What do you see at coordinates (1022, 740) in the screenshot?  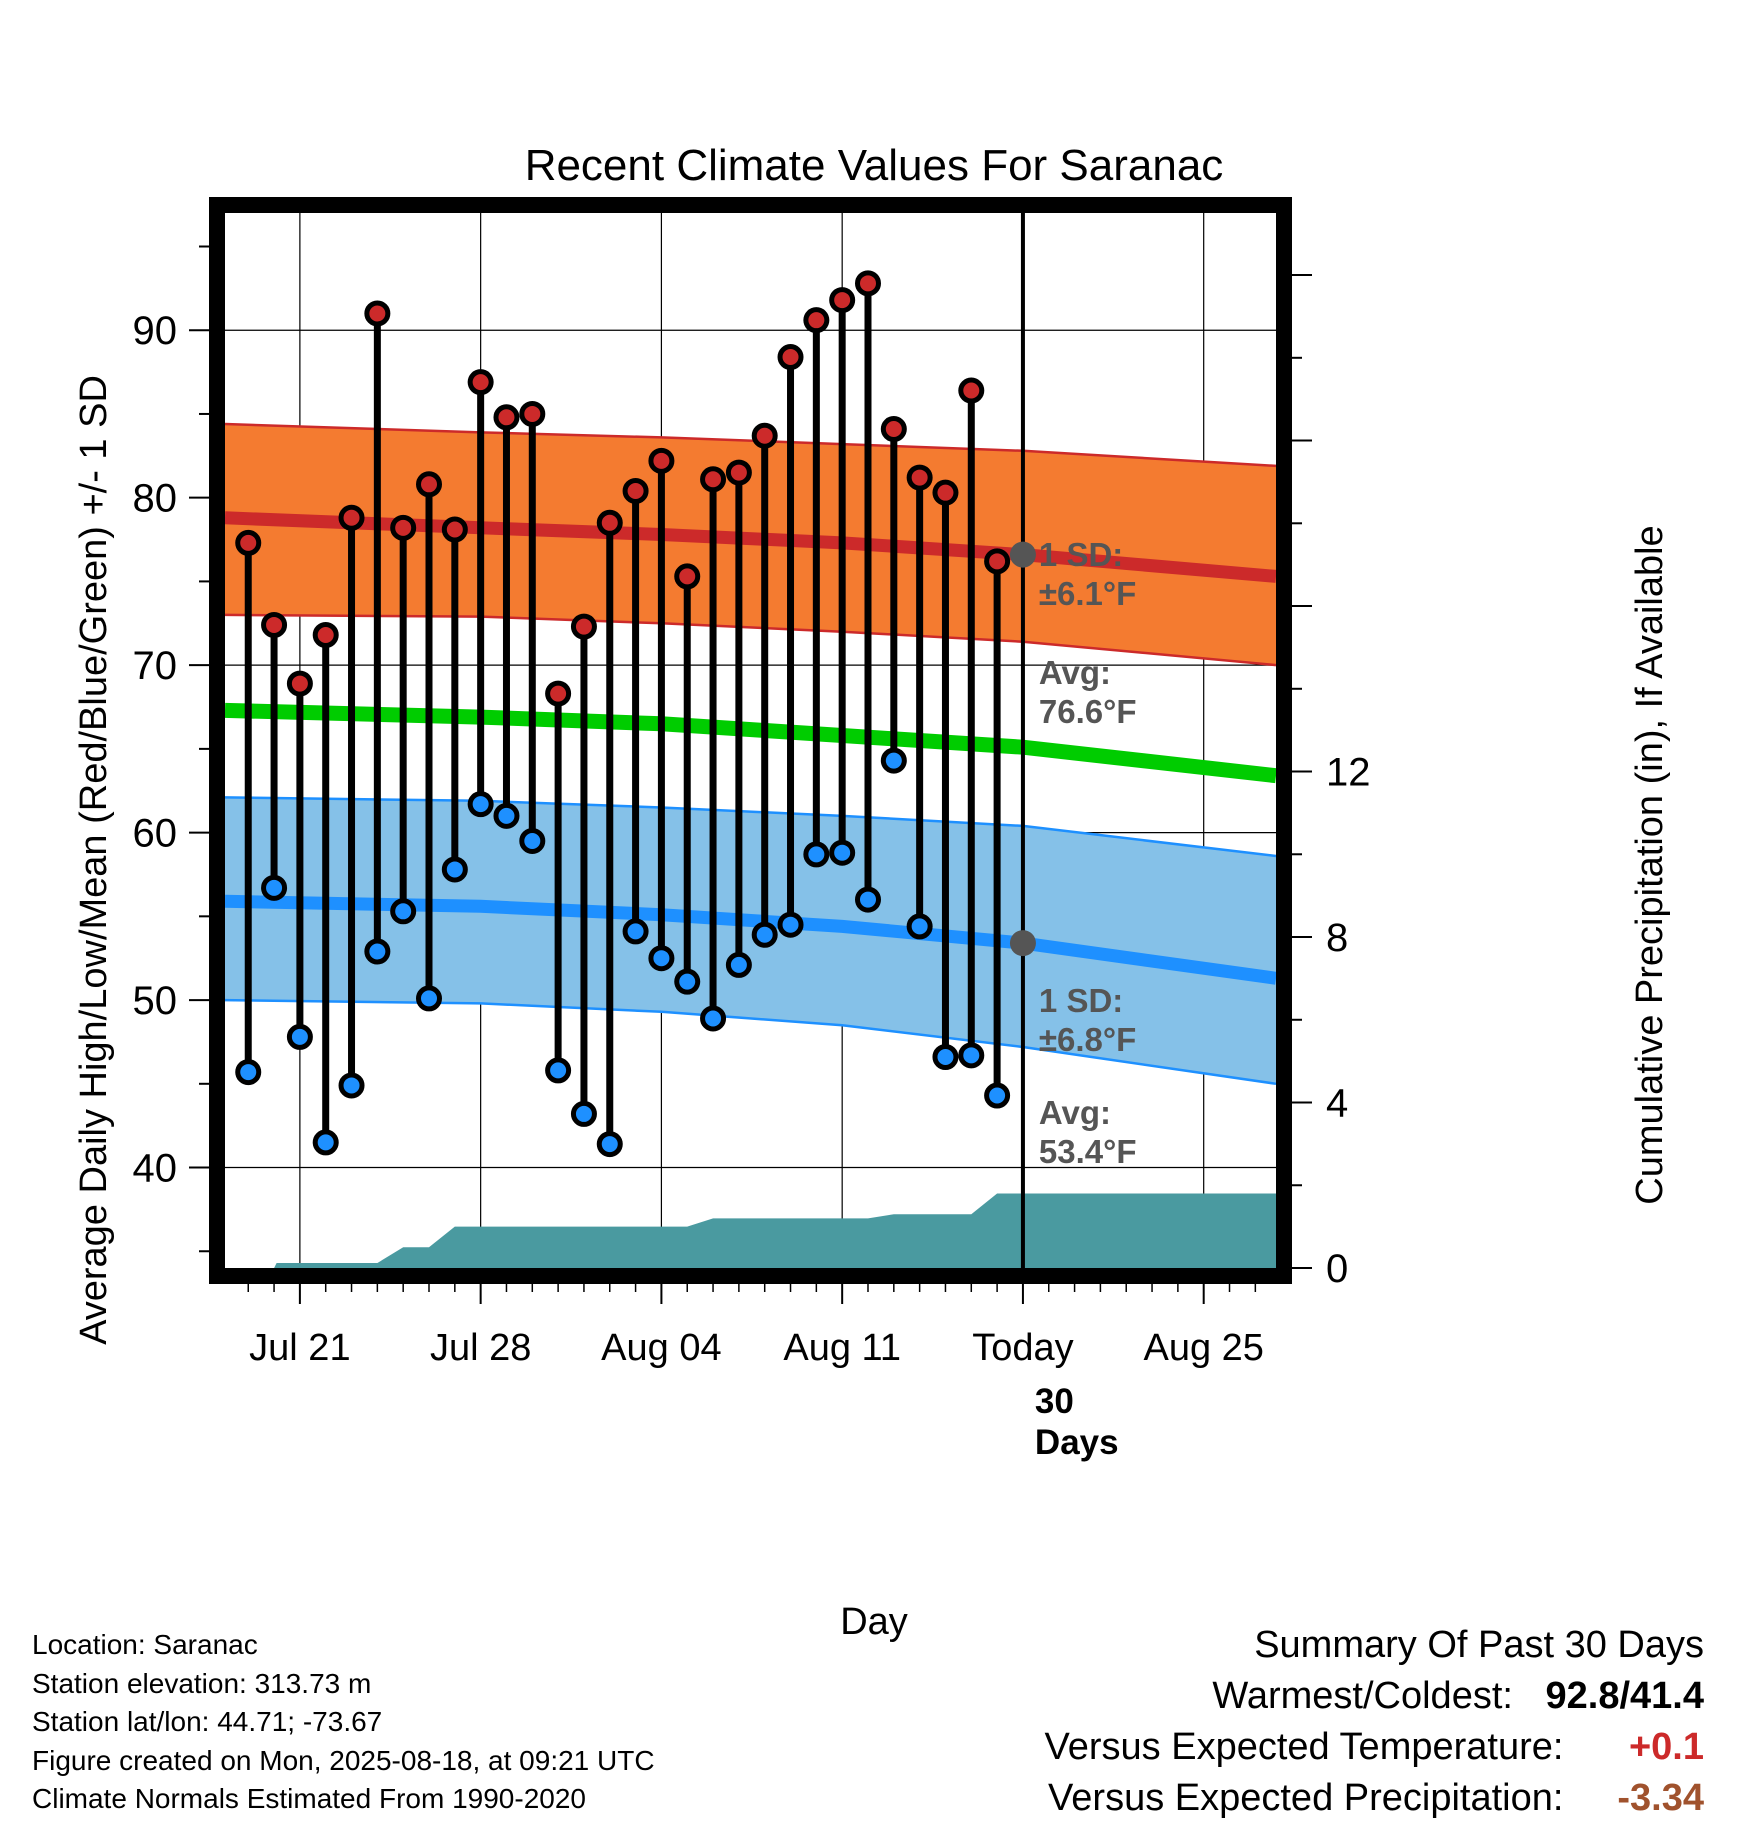 I see `today-marker` at bounding box center [1022, 740].